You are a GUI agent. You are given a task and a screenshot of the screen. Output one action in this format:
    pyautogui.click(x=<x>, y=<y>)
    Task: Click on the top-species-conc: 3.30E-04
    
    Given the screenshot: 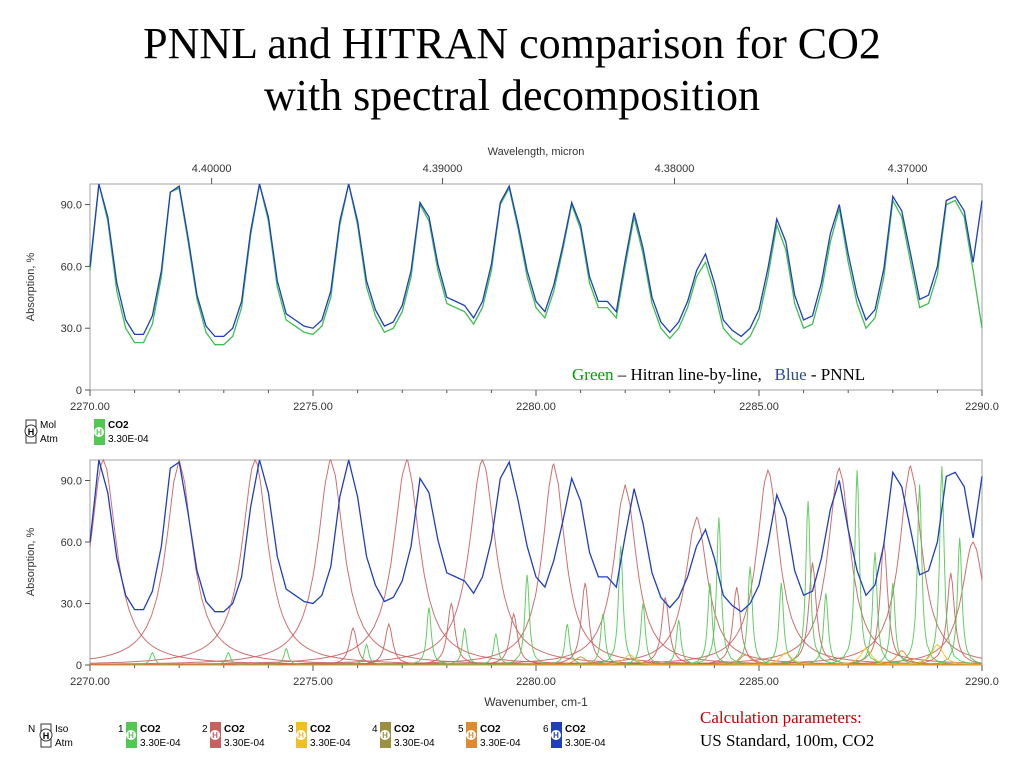 What is the action you would take?
    pyautogui.click(x=128, y=439)
    